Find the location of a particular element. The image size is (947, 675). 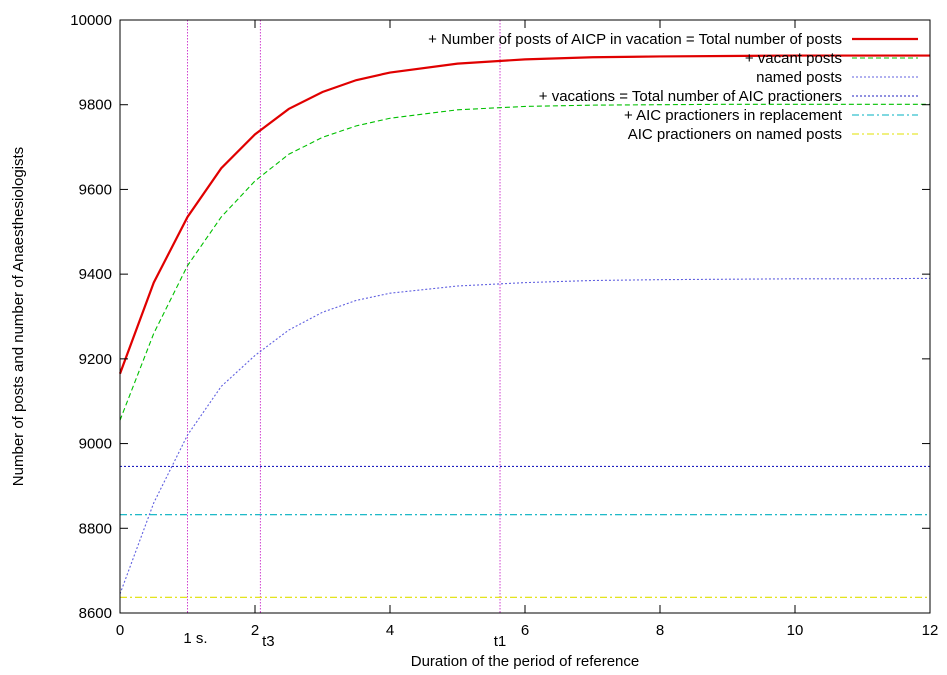

y-tick-label: 9000 is located at coordinates (95, 444).